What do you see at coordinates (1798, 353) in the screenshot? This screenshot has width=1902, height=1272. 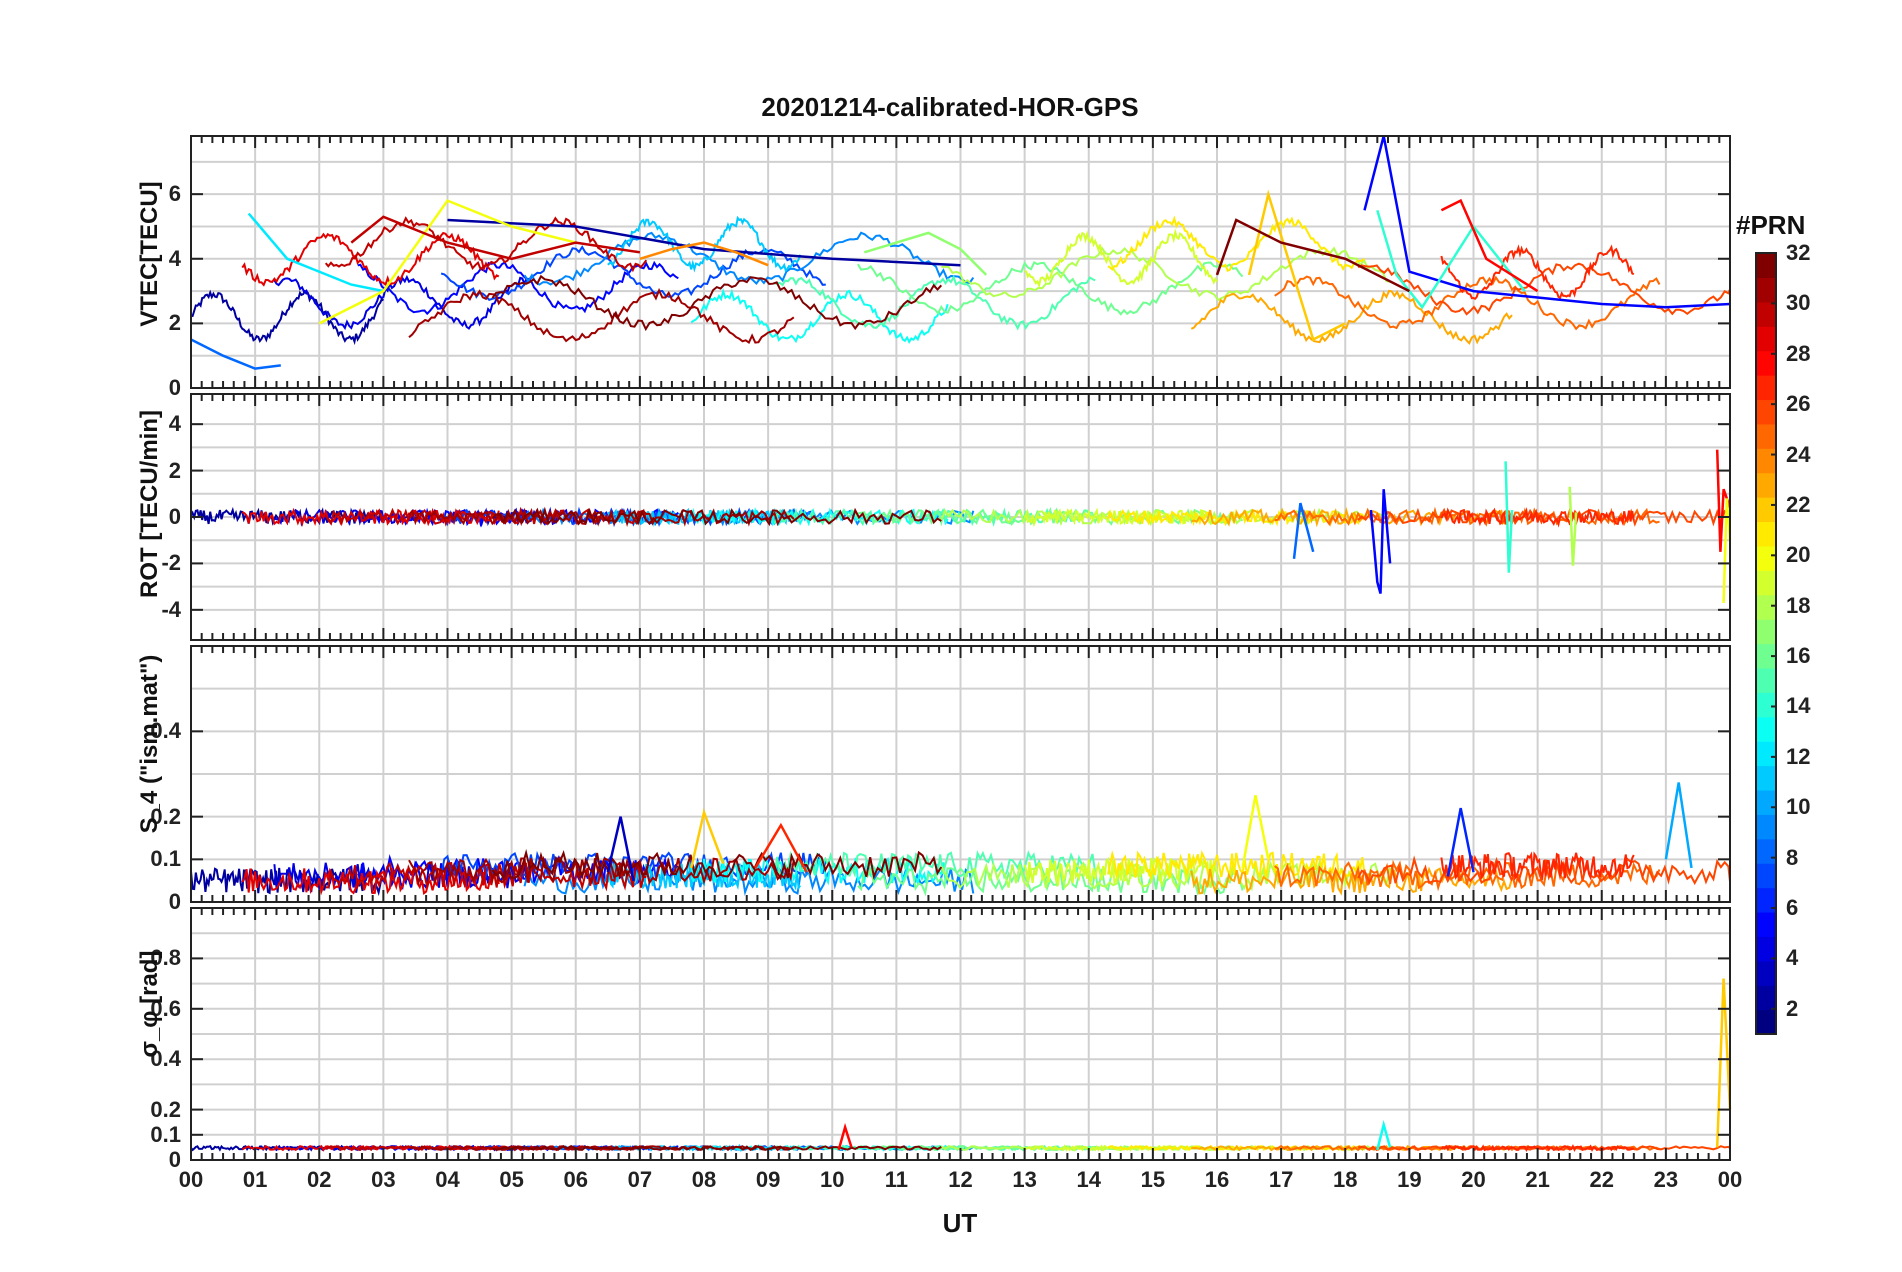 I see `colorbar-tick-label: 28` at bounding box center [1798, 353].